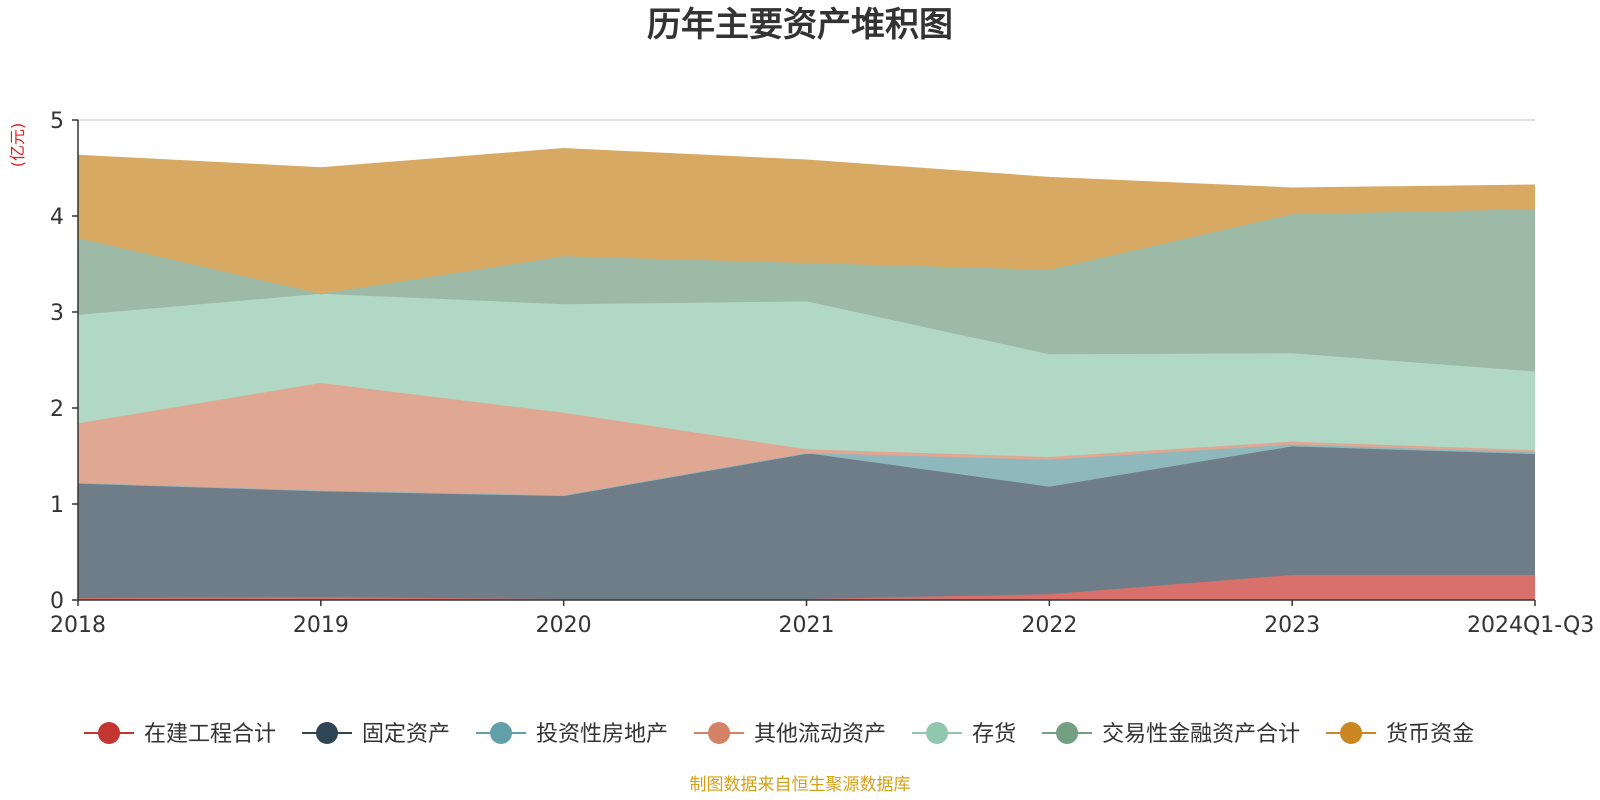  What do you see at coordinates (1049, 625) in the screenshot?
I see `x-tick-label: 2022` at bounding box center [1049, 625].